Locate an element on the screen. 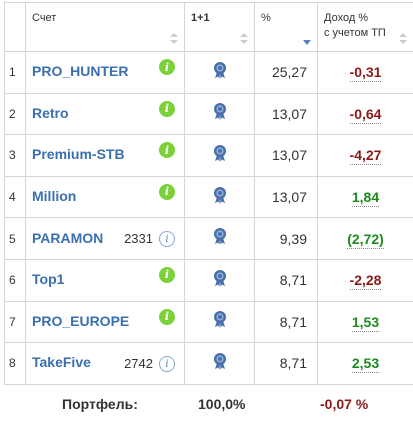  account-cell: Top1 i is located at coordinates (105, 280).